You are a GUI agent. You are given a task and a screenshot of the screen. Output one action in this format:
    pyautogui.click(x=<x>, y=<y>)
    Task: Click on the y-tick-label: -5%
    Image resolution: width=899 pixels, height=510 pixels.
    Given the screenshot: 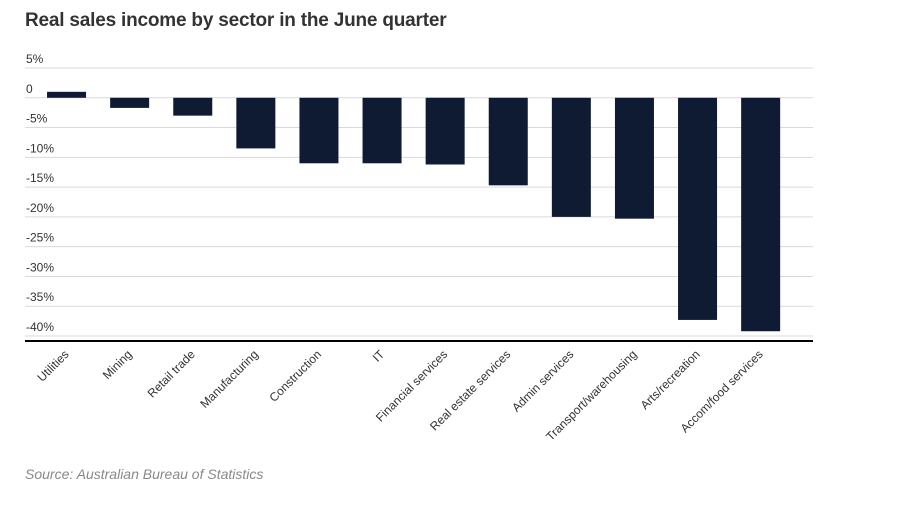 What is the action you would take?
    pyautogui.click(x=37, y=119)
    